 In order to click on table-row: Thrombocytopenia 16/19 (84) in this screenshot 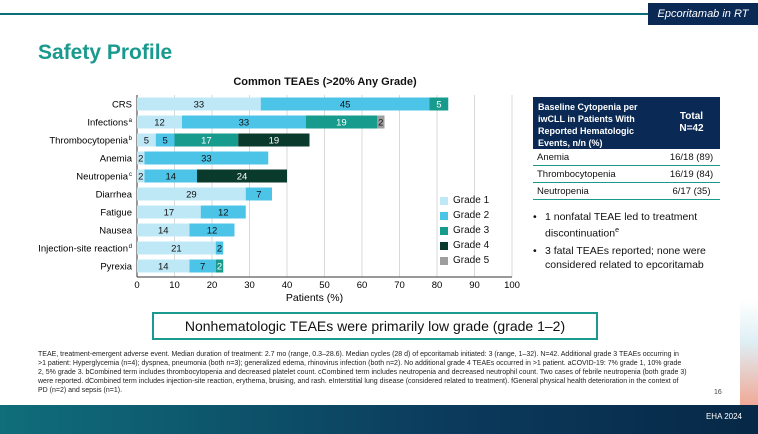, I will do `click(626, 174)`.